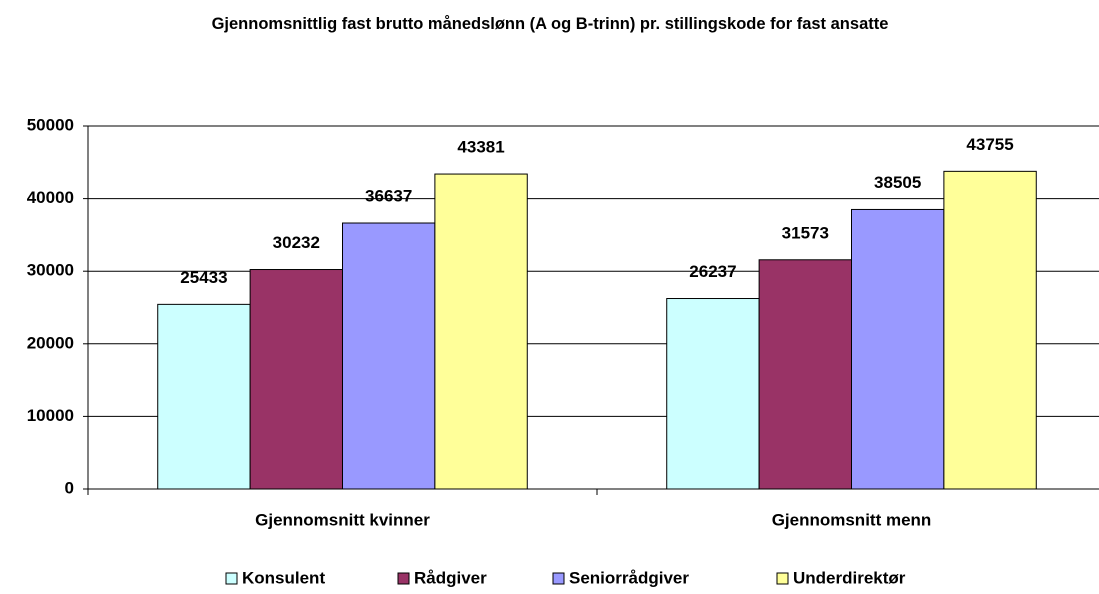  Describe the element at coordinates (629, 577) in the screenshot. I see `legend-label: Seniorrådgiver` at that location.